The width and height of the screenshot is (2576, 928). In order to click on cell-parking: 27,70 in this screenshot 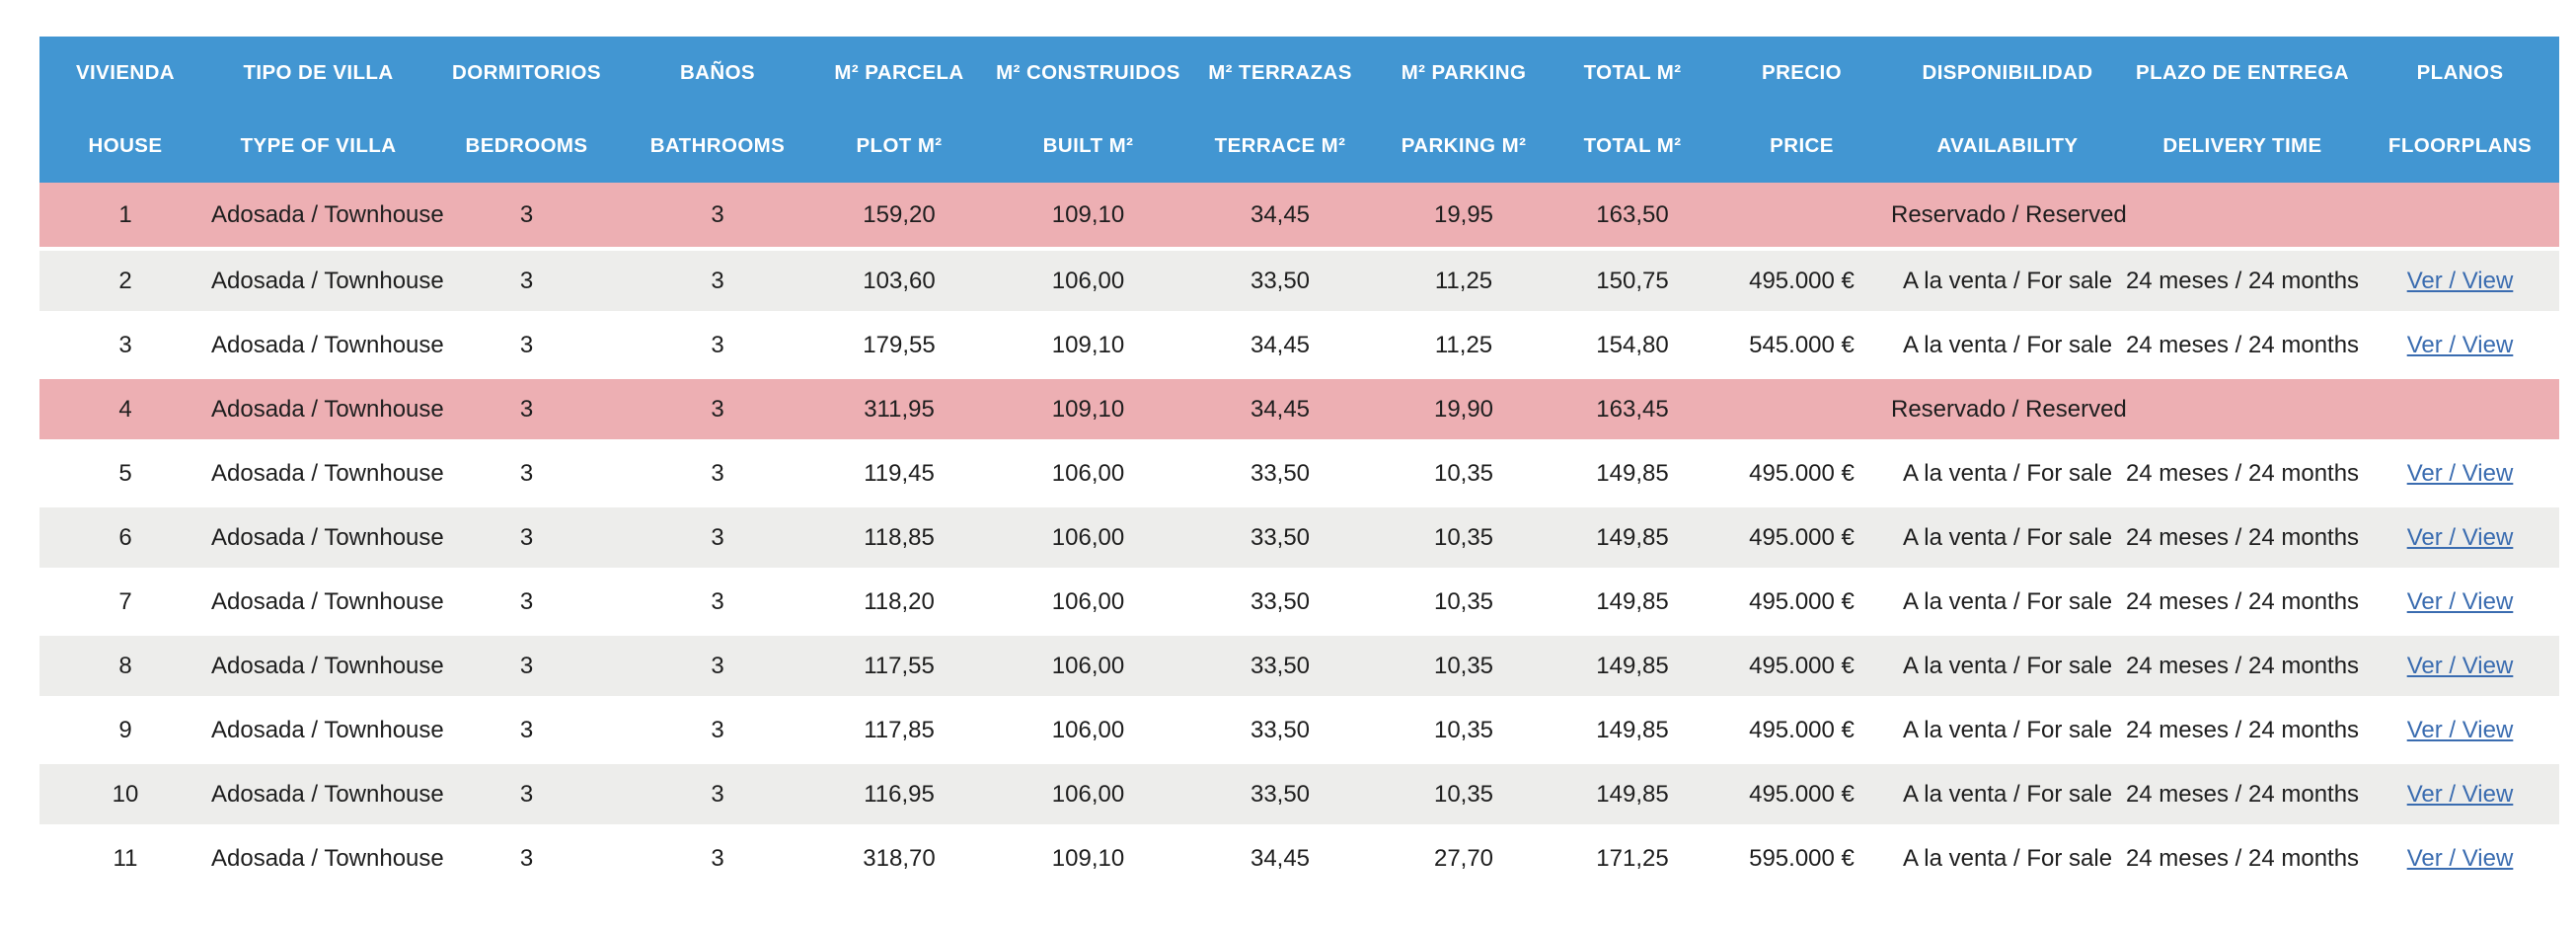, I will do `click(1464, 856)`.